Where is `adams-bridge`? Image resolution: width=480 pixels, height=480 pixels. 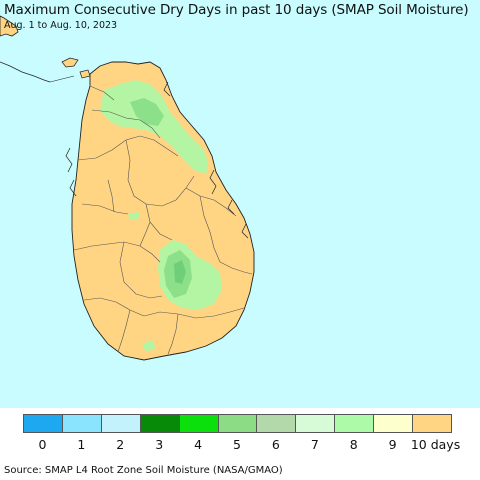 adams-bridge is located at coordinates (62, 79).